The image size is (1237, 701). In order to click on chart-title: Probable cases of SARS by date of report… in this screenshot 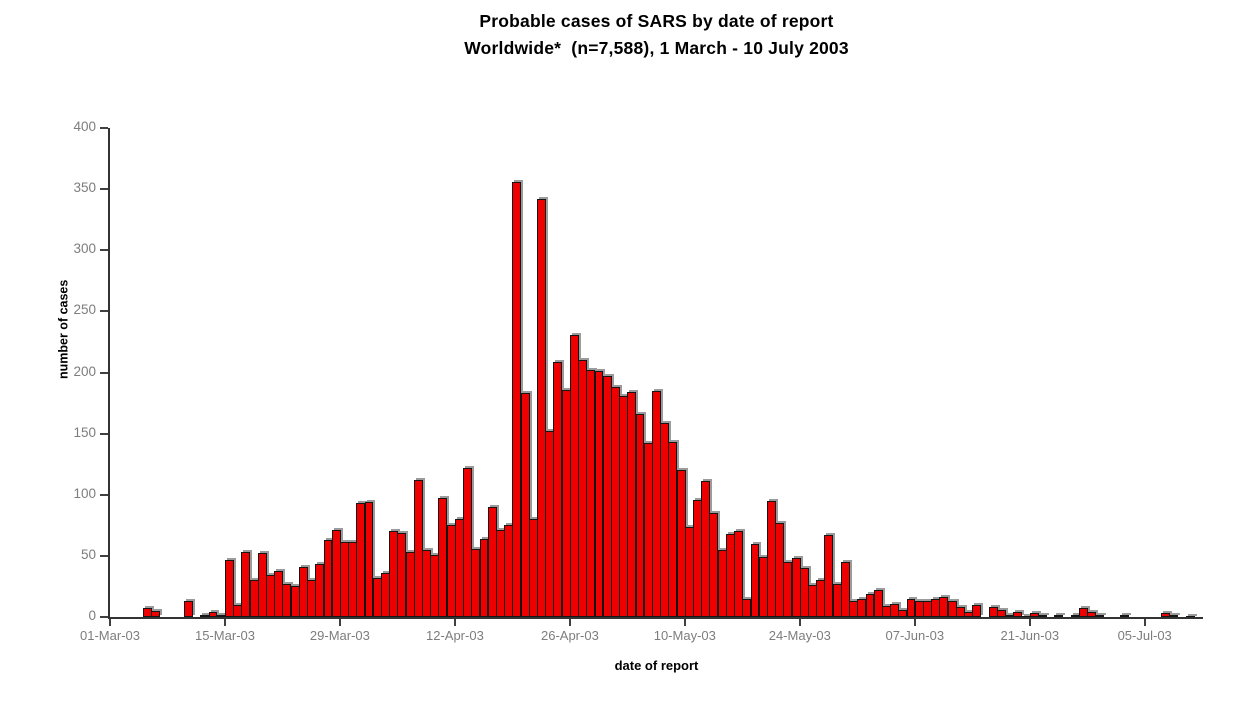, I will do `click(656, 35)`.